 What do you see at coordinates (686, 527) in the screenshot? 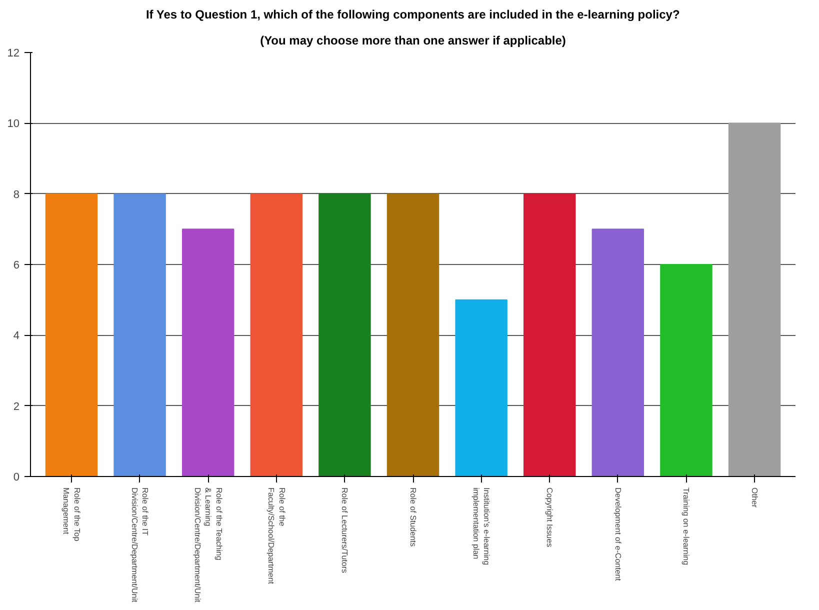
I see `x-tick-label: Training on e-learning` at bounding box center [686, 527].